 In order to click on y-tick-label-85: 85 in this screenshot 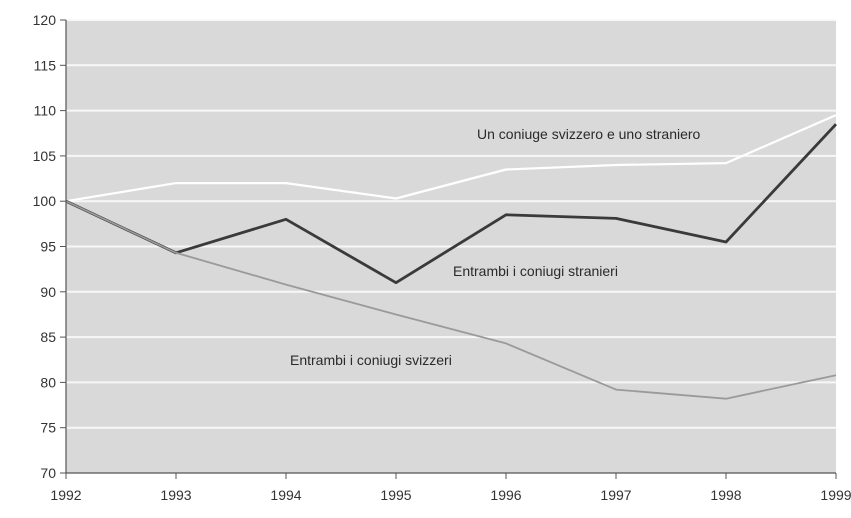, I will do `click(48, 337)`.